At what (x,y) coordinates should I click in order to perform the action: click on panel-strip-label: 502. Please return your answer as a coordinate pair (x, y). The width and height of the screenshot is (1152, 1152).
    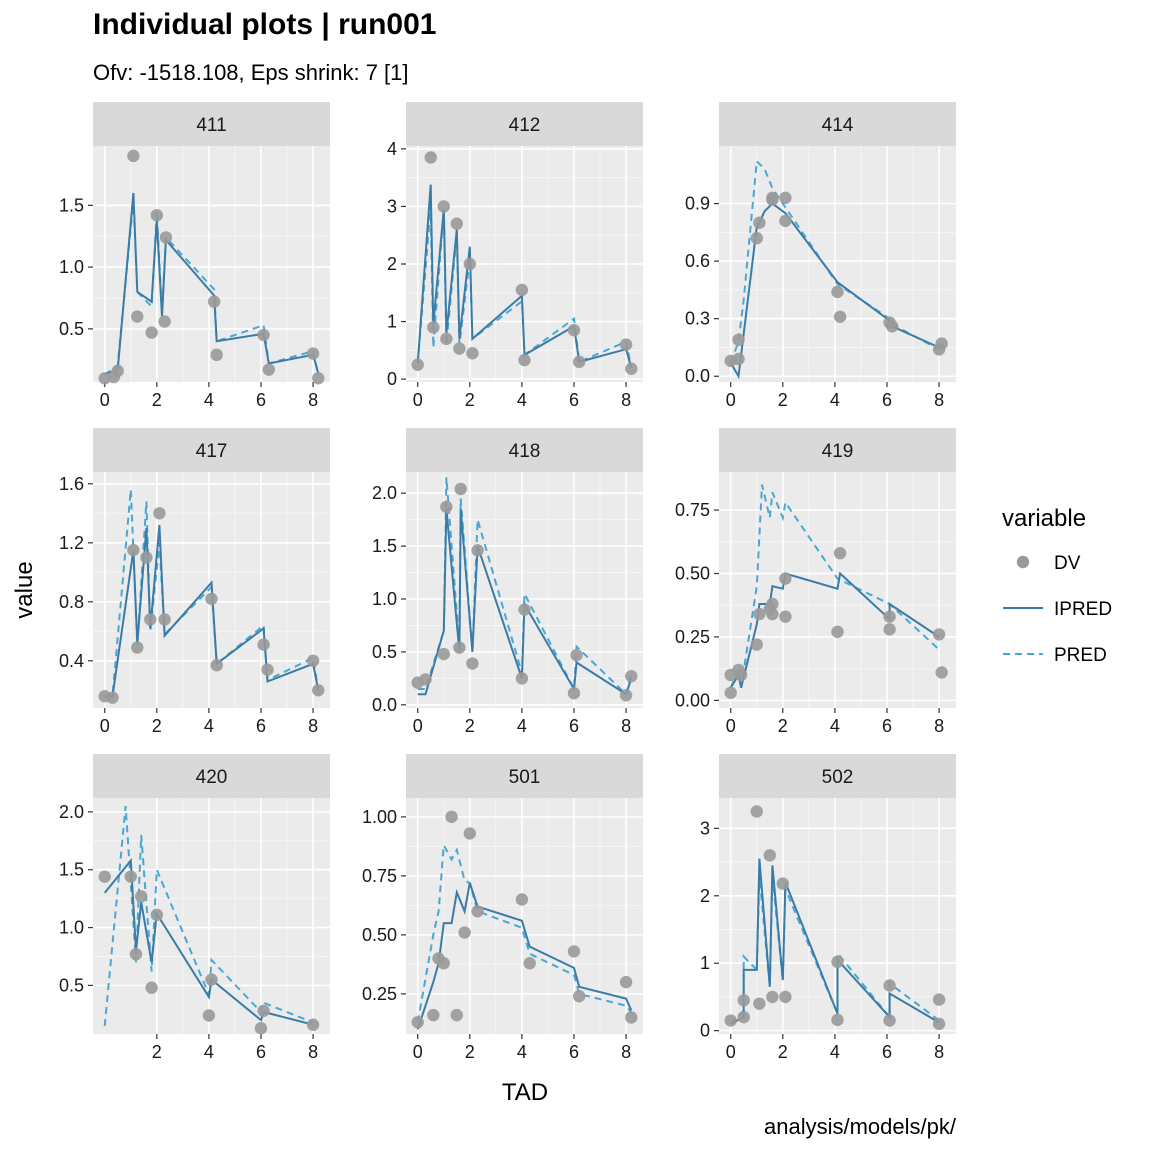
    Looking at the image, I should click on (838, 777).